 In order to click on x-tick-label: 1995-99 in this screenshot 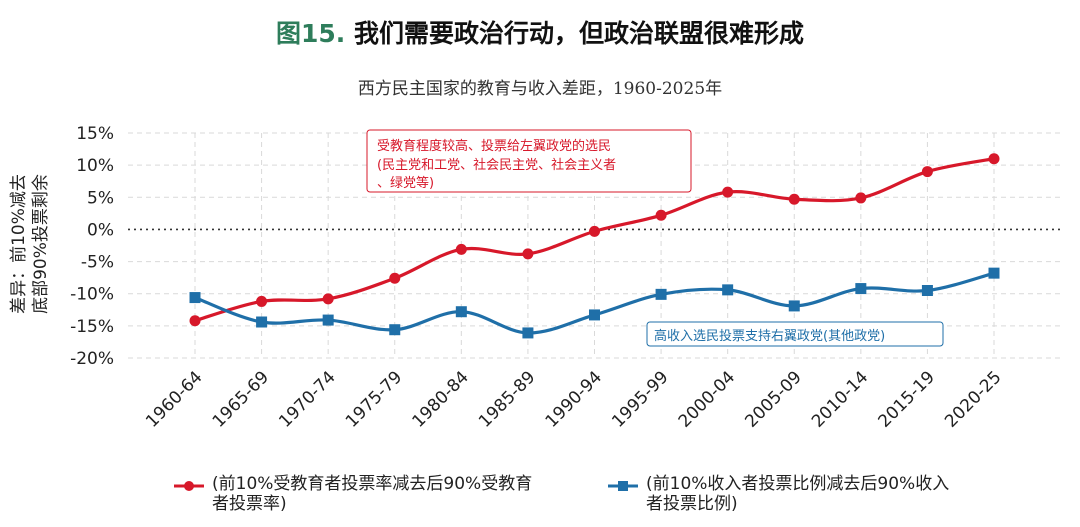, I will do `click(640, 399)`.